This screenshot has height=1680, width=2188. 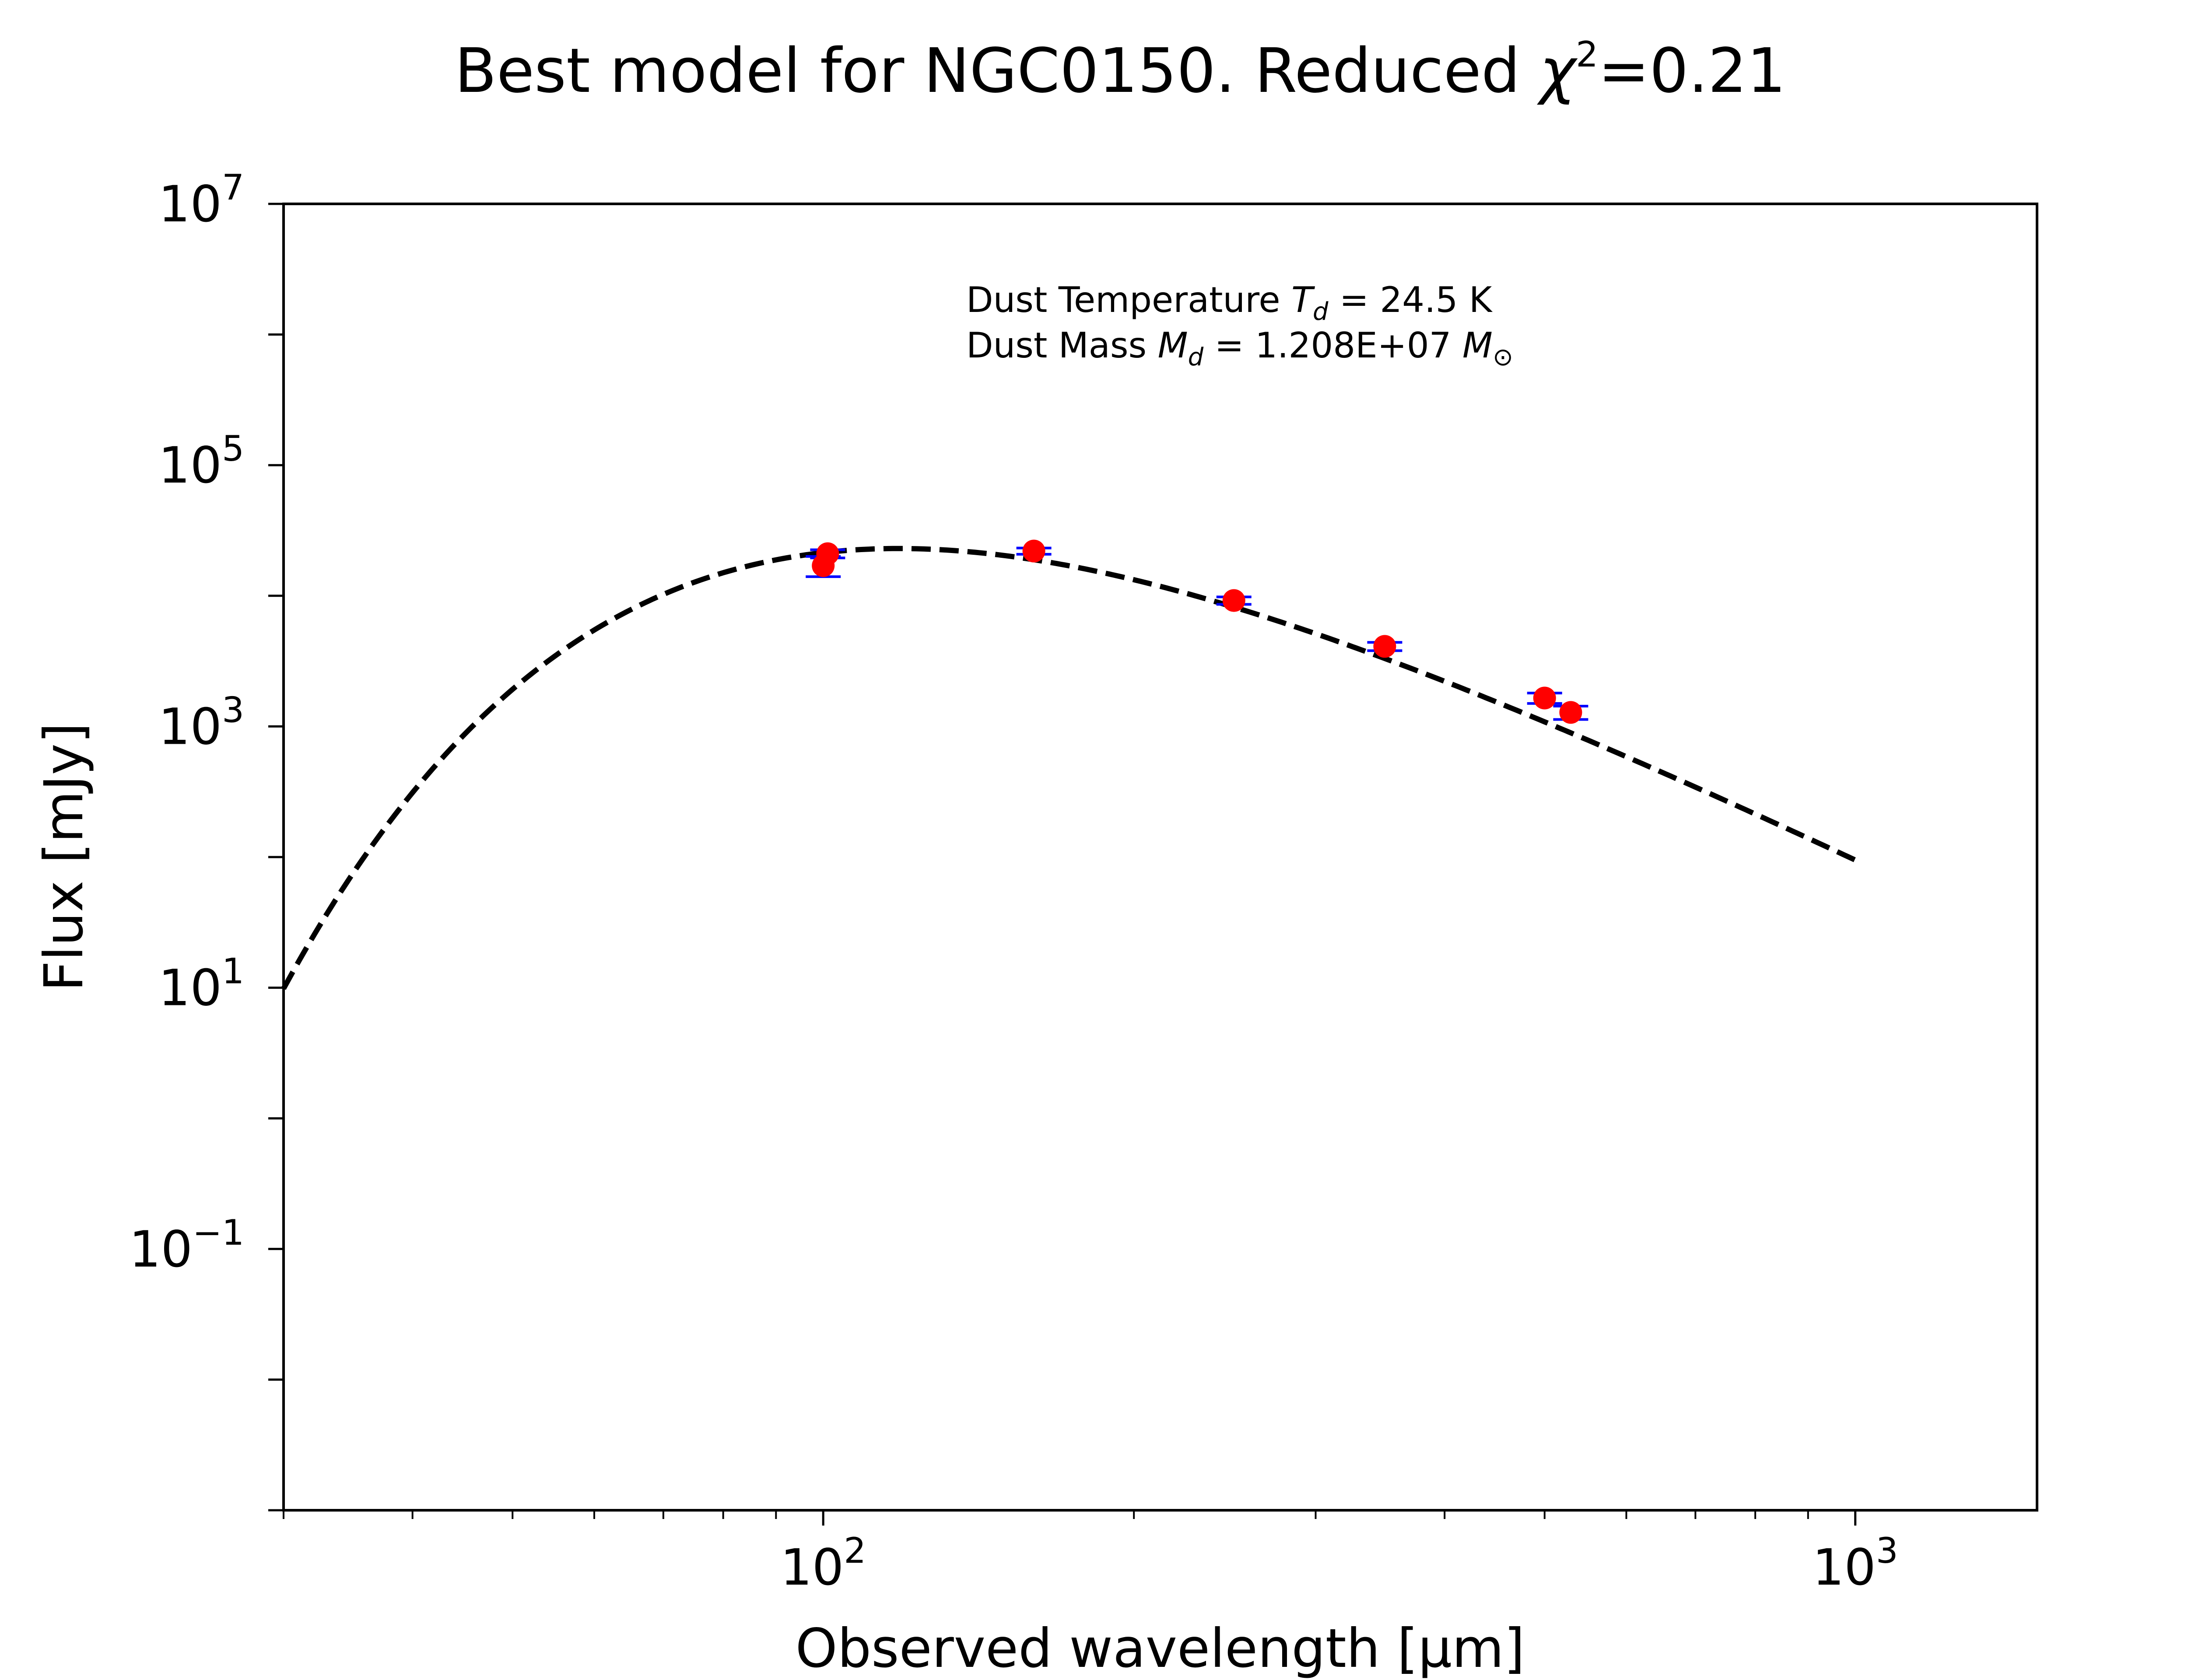 What do you see at coordinates (201, 723) in the screenshot?
I see `y-tick-label: 10³` at bounding box center [201, 723].